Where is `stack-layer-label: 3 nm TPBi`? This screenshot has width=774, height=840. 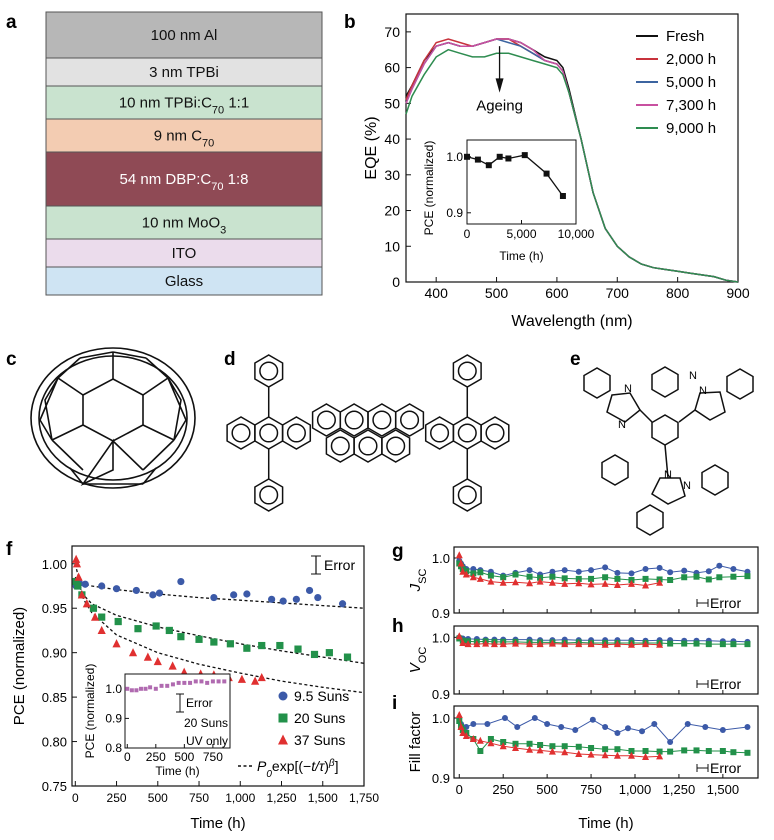 stack-layer-label: 3 nm TPBi is located at coordinates (184, 72).